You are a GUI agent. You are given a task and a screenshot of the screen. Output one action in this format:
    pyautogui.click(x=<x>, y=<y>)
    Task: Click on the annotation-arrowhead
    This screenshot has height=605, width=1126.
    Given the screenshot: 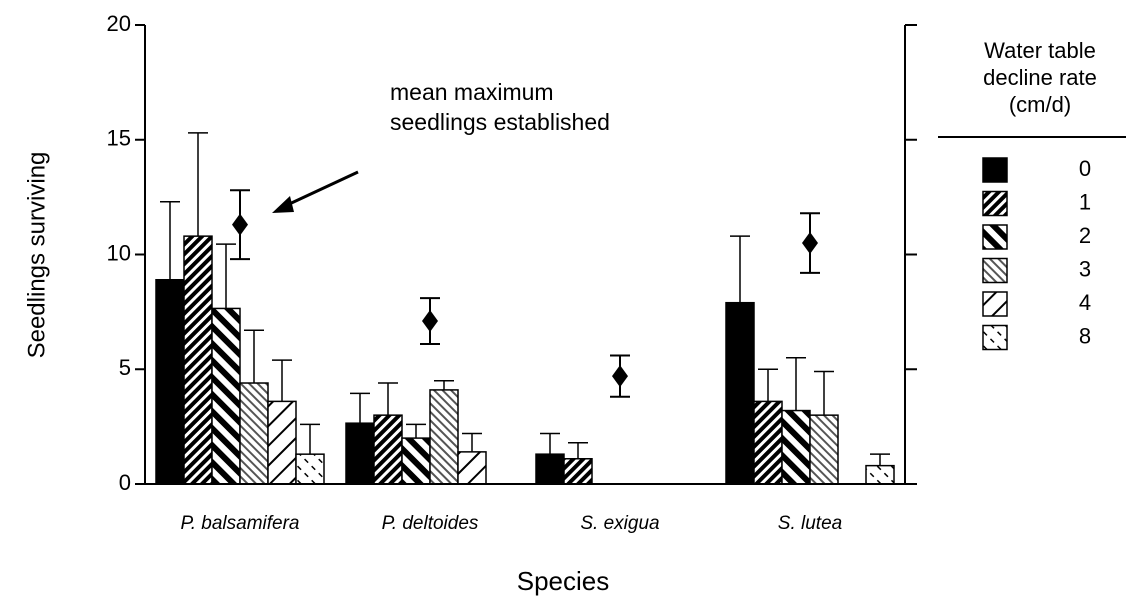 What is the action you would take?
    pyautogui.click(x=283, y=204)
    